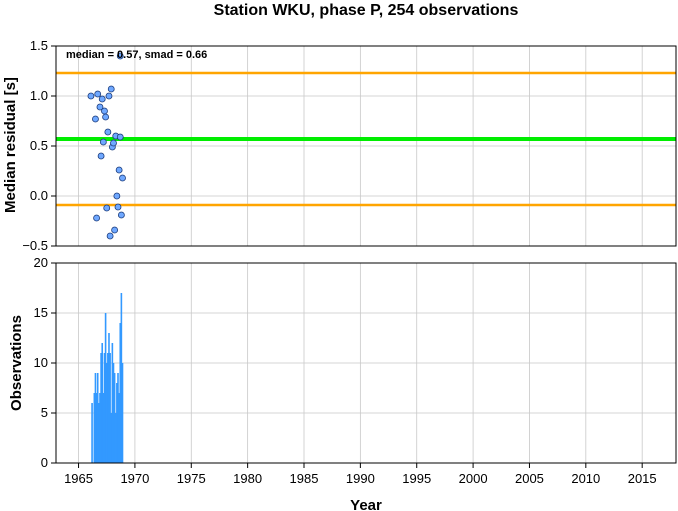 Image resolution: width=678 pixels, height=511 pixels. I want to click on residual-y-tick-label: 1.5, so click(39, 45).